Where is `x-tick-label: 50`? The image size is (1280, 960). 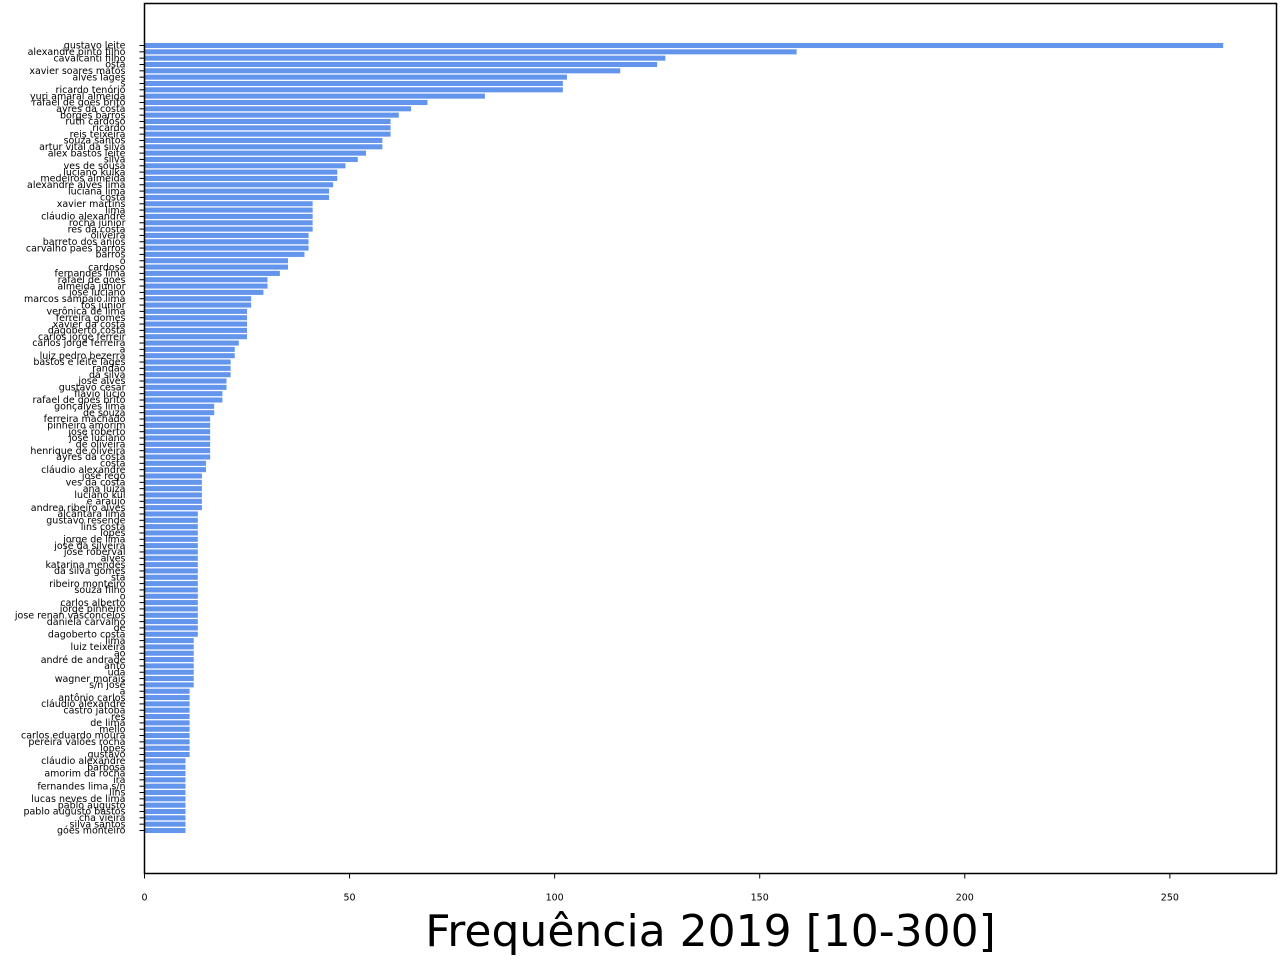 x-tick-label: 50 is located at coordinates (350, 898).